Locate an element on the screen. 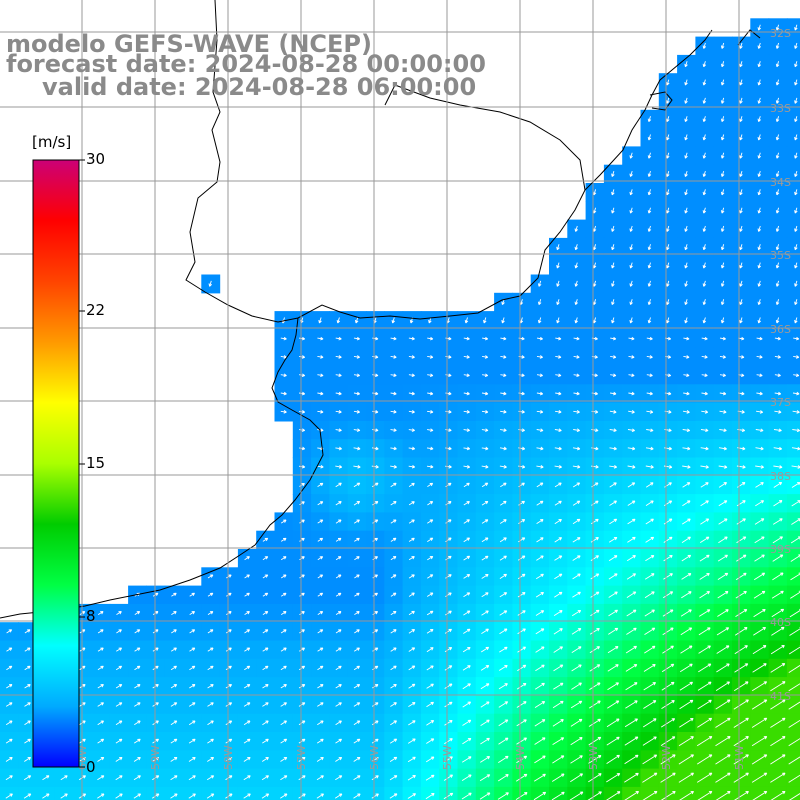 This screenshot has width=800, height=800. lat-label-5: 37S is located at coordinates (780, 402).